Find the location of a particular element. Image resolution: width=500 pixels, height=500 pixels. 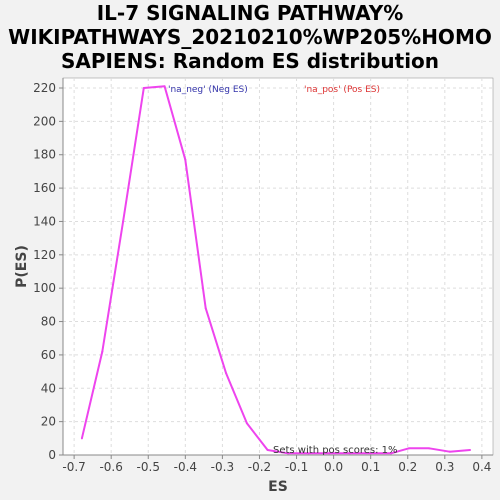

x-tick-label: 0.3 is located at coordinates (444, 467).